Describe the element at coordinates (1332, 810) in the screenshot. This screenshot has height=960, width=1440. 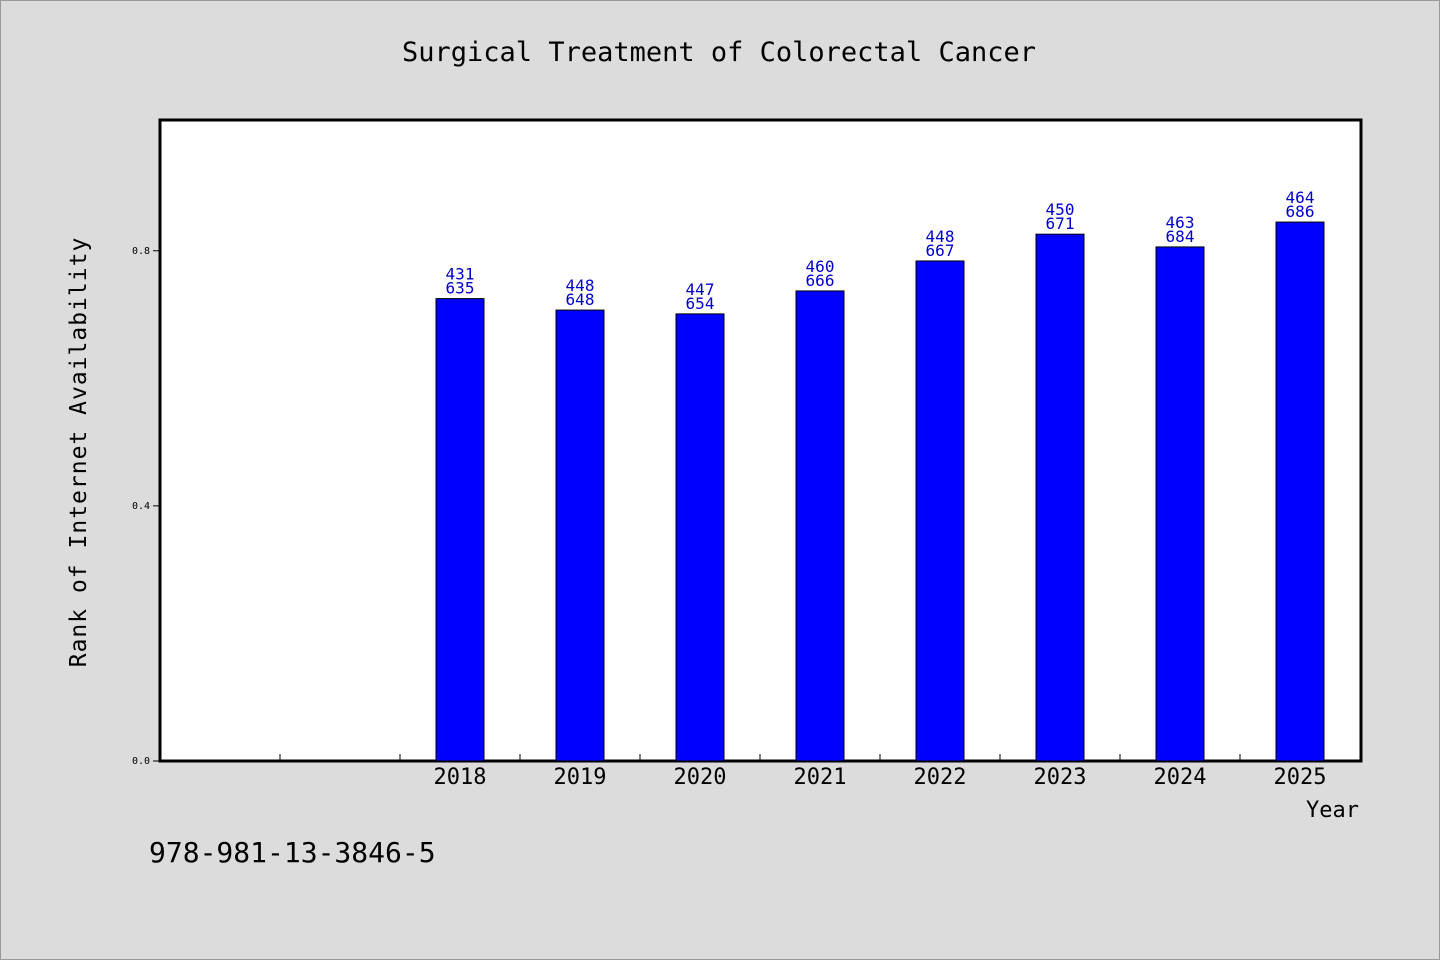
I see `x-axis-label: Year` at that location.